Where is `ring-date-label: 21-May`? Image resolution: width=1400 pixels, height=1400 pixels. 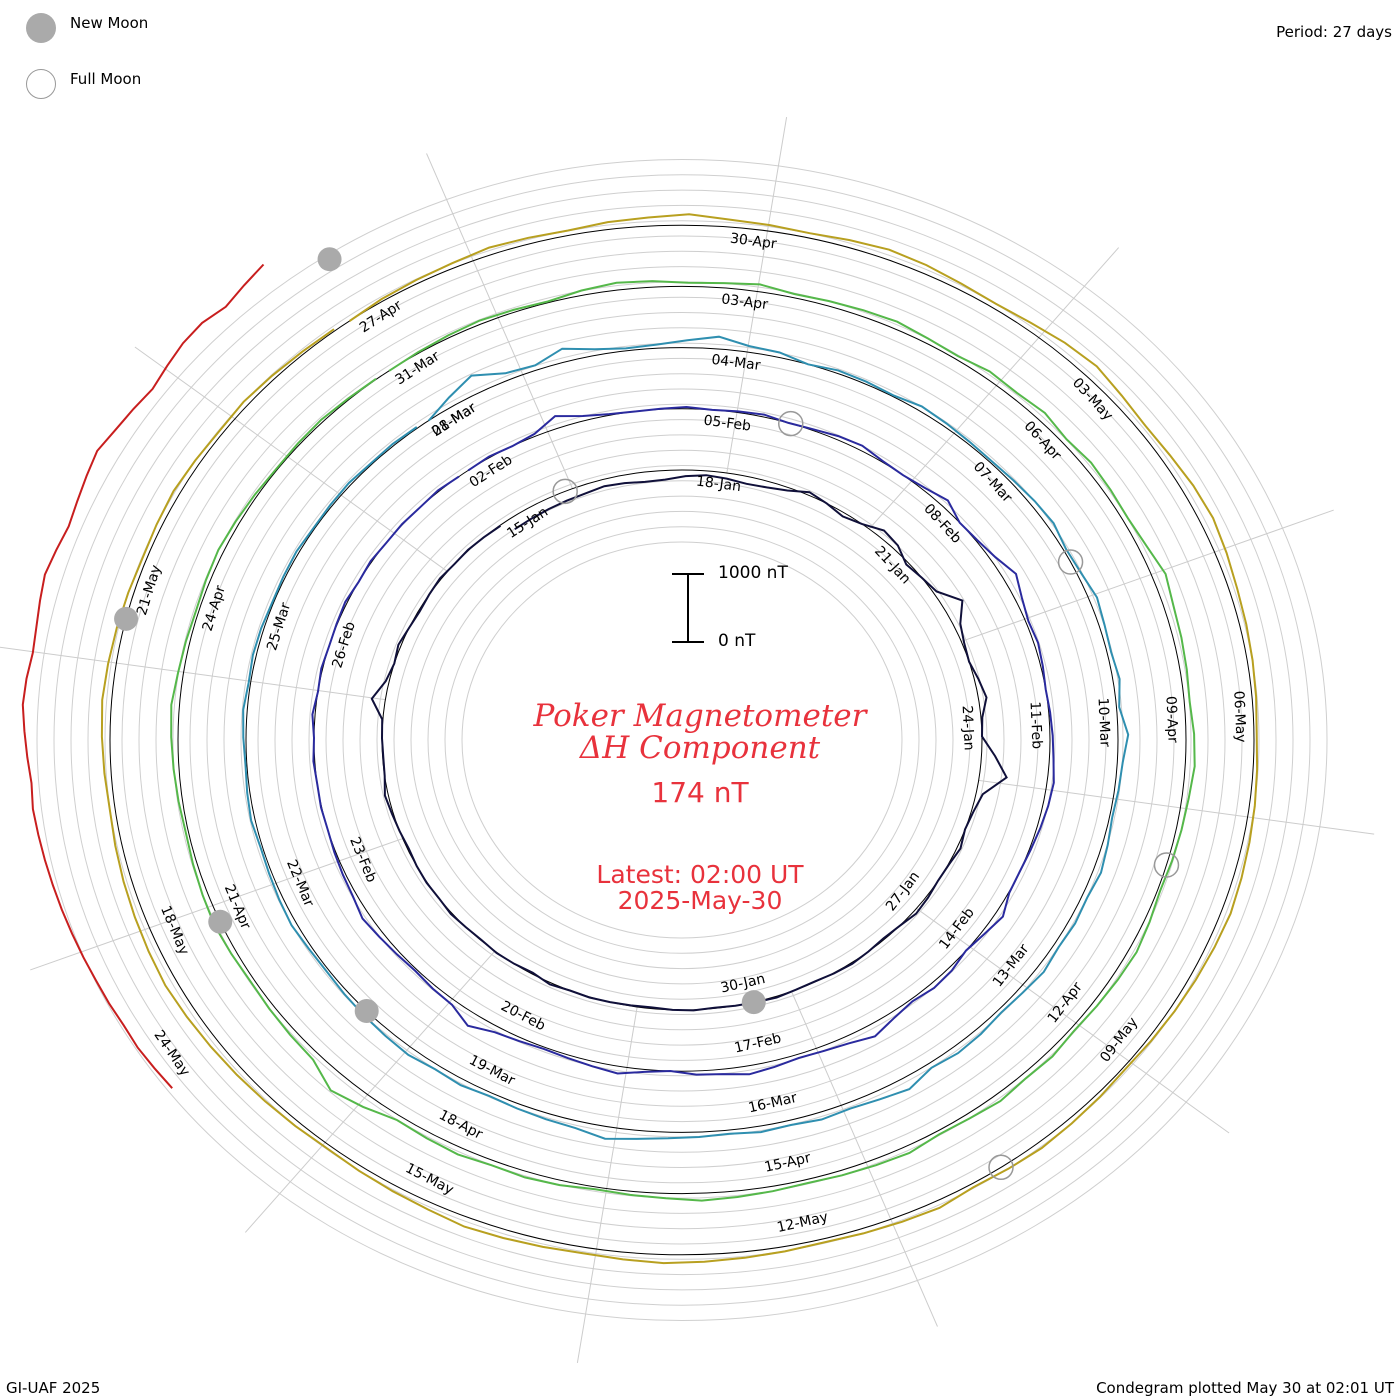 ring-date-label: 21-May is located at coordinates (149, 590).